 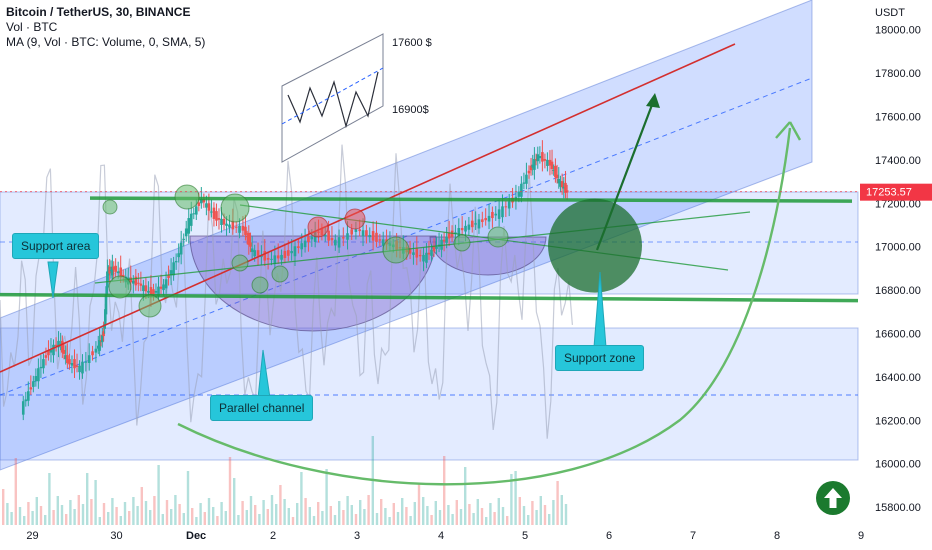 I want to click on last-price-value: 17253.57, so click(x=889, y=193).